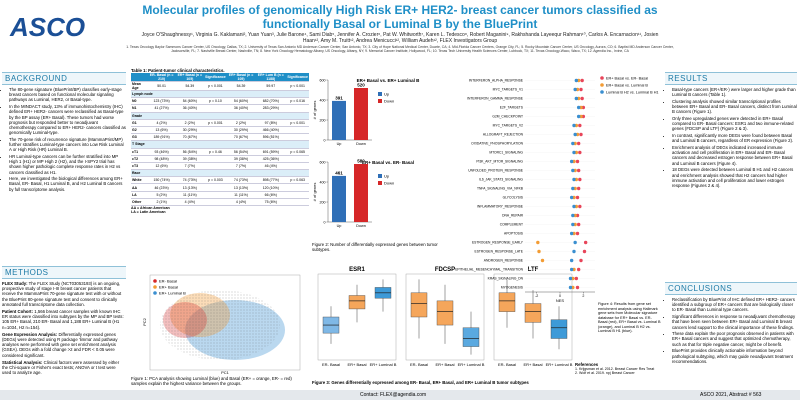 This screenshot has width=800, height=400. Describe the element at coordinates (271, 130) in the screenshot. I see `cell: 466 (40%)` at that location.